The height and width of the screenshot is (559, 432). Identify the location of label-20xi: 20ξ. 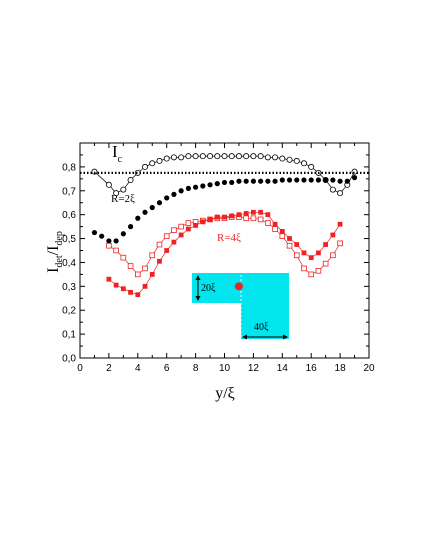
(208, 288).